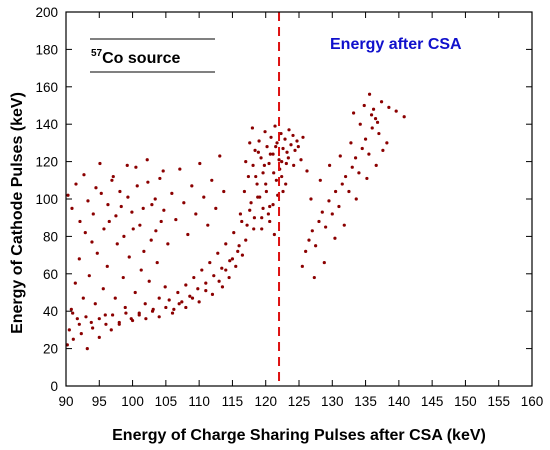 This screenshot has height=450, width=550. Describe the element at coordinates (299, 401) in the screenshot. I see `x-tick-label: 125` at that location.